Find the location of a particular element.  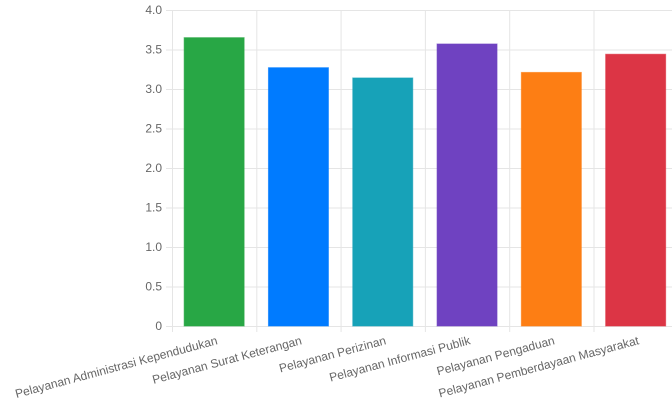

y-tick-label: 4.0 is located at coordinates (153, 10).